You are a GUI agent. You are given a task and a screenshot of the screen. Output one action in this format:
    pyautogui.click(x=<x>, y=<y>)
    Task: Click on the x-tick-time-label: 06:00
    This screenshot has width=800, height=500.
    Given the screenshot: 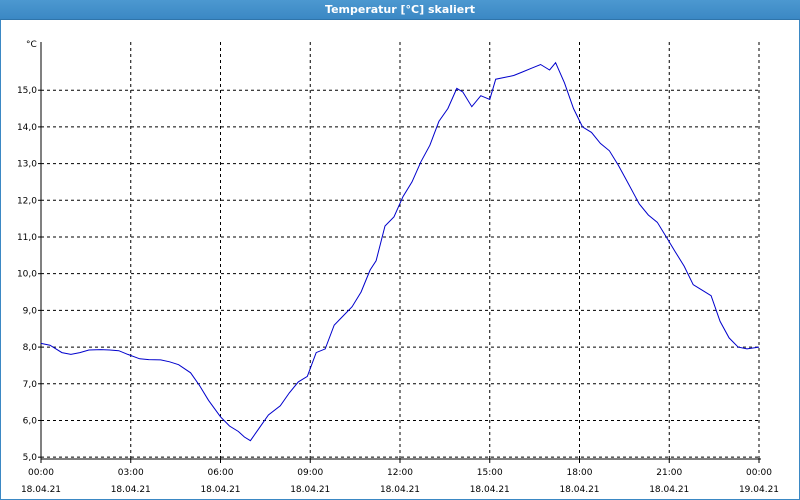 What is the action you would take?
    pyautogui.click(x=221, y=473)
    